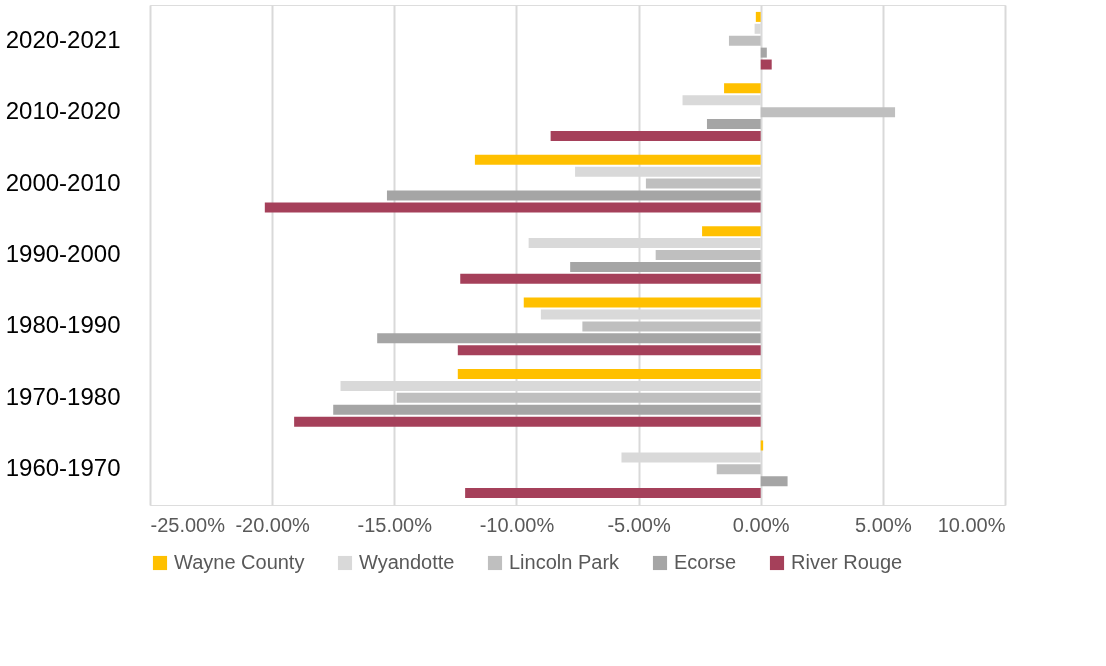  What do you see at coordinates (273, 524) in the screenshot?
I see `x-tick-label: -20.00%` at bounding box center [273, 524].